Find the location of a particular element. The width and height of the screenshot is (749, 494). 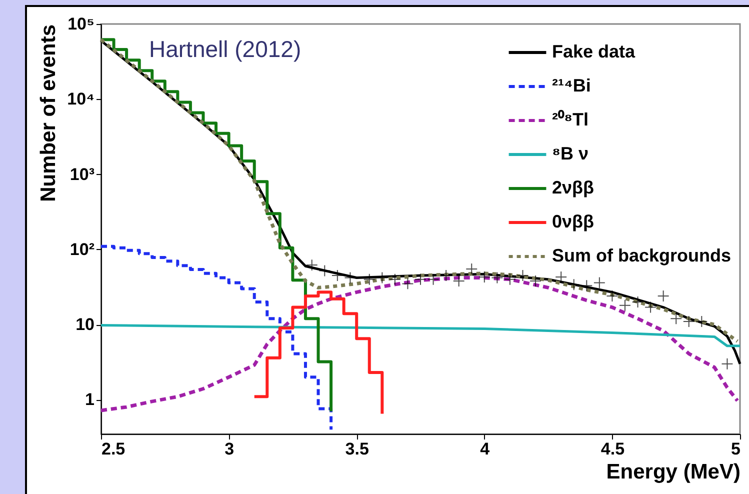

line-series is located at coordinates (421, 336).